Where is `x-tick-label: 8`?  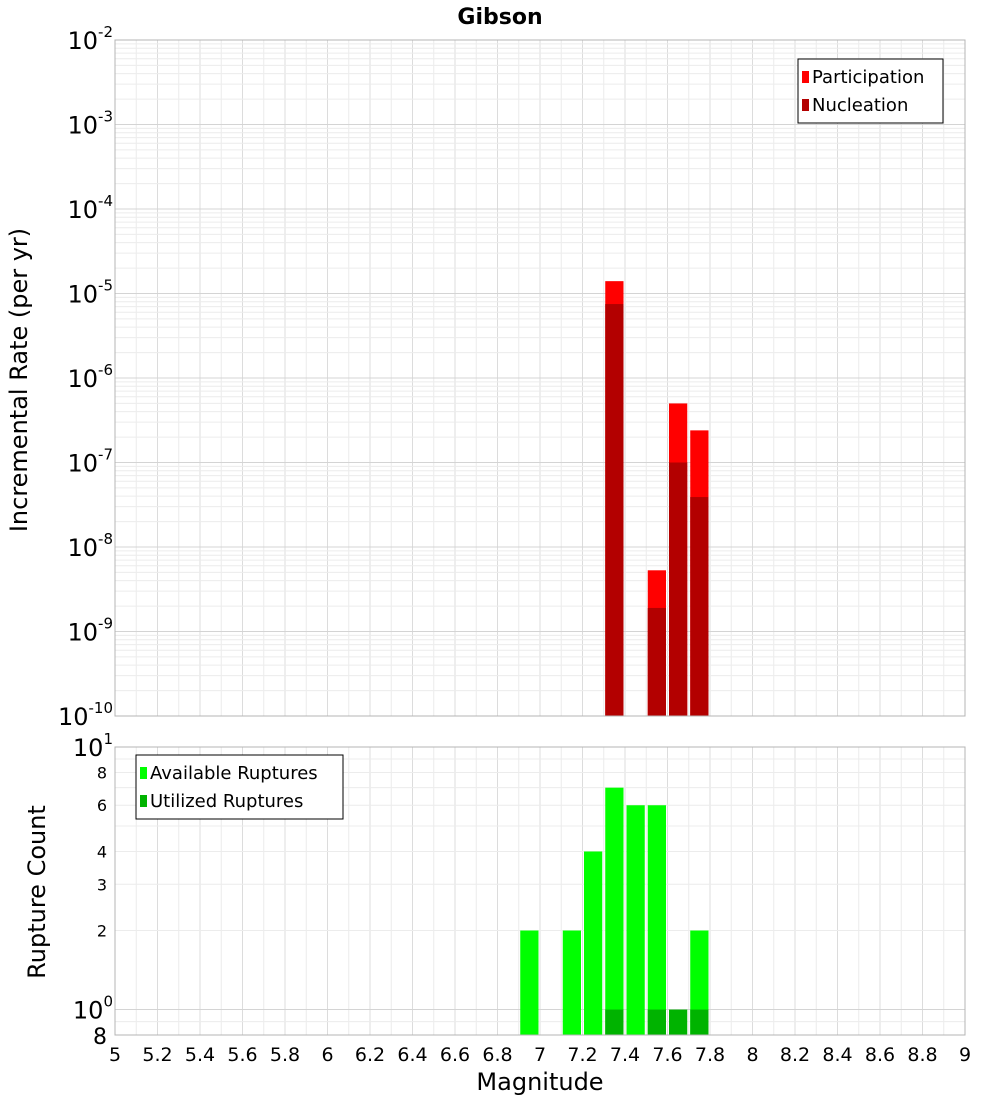 x-tick-label: 8 is located at coordinates (752, 1055).